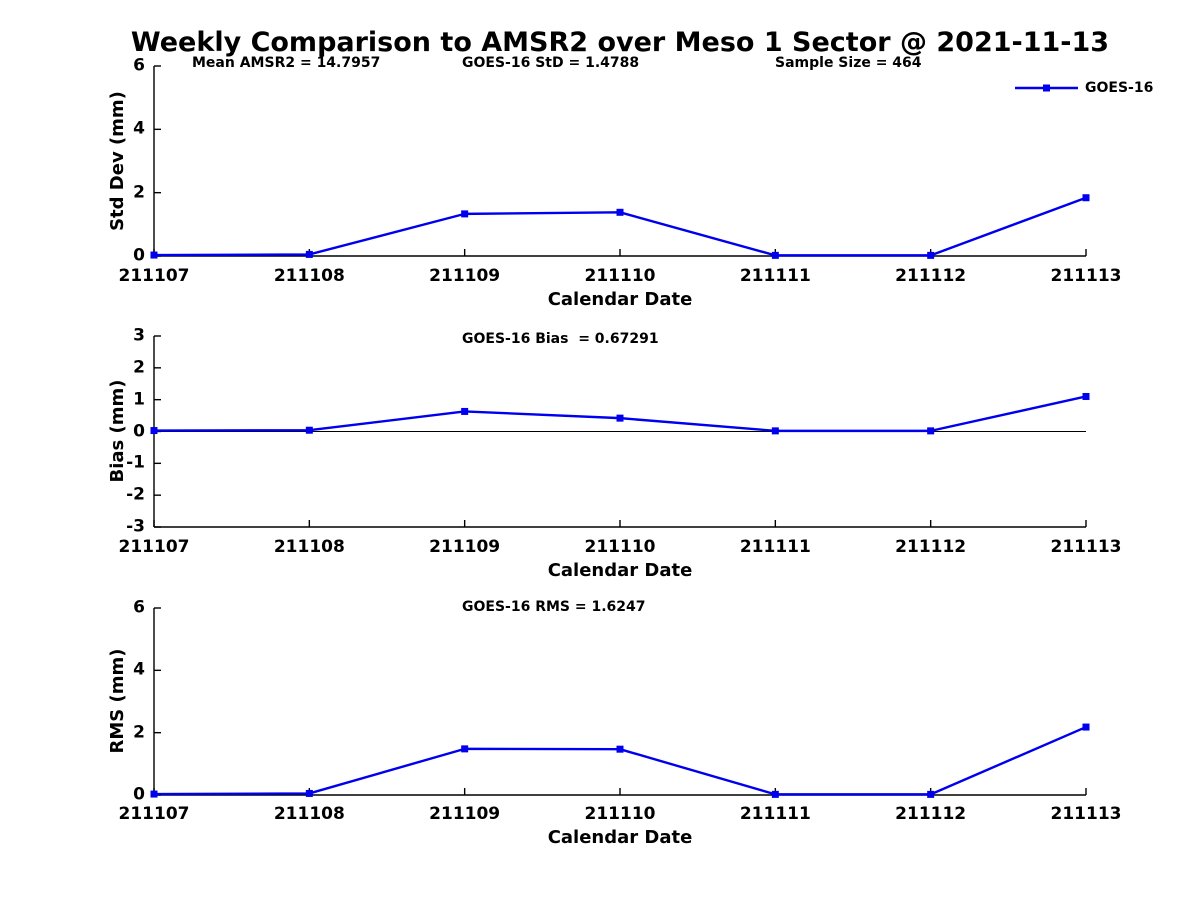  What do you see at coordinates (117, 431) in the screenshot?
I see `ylabel-bias: Bias (mm)` at bounding box center [117, 431].